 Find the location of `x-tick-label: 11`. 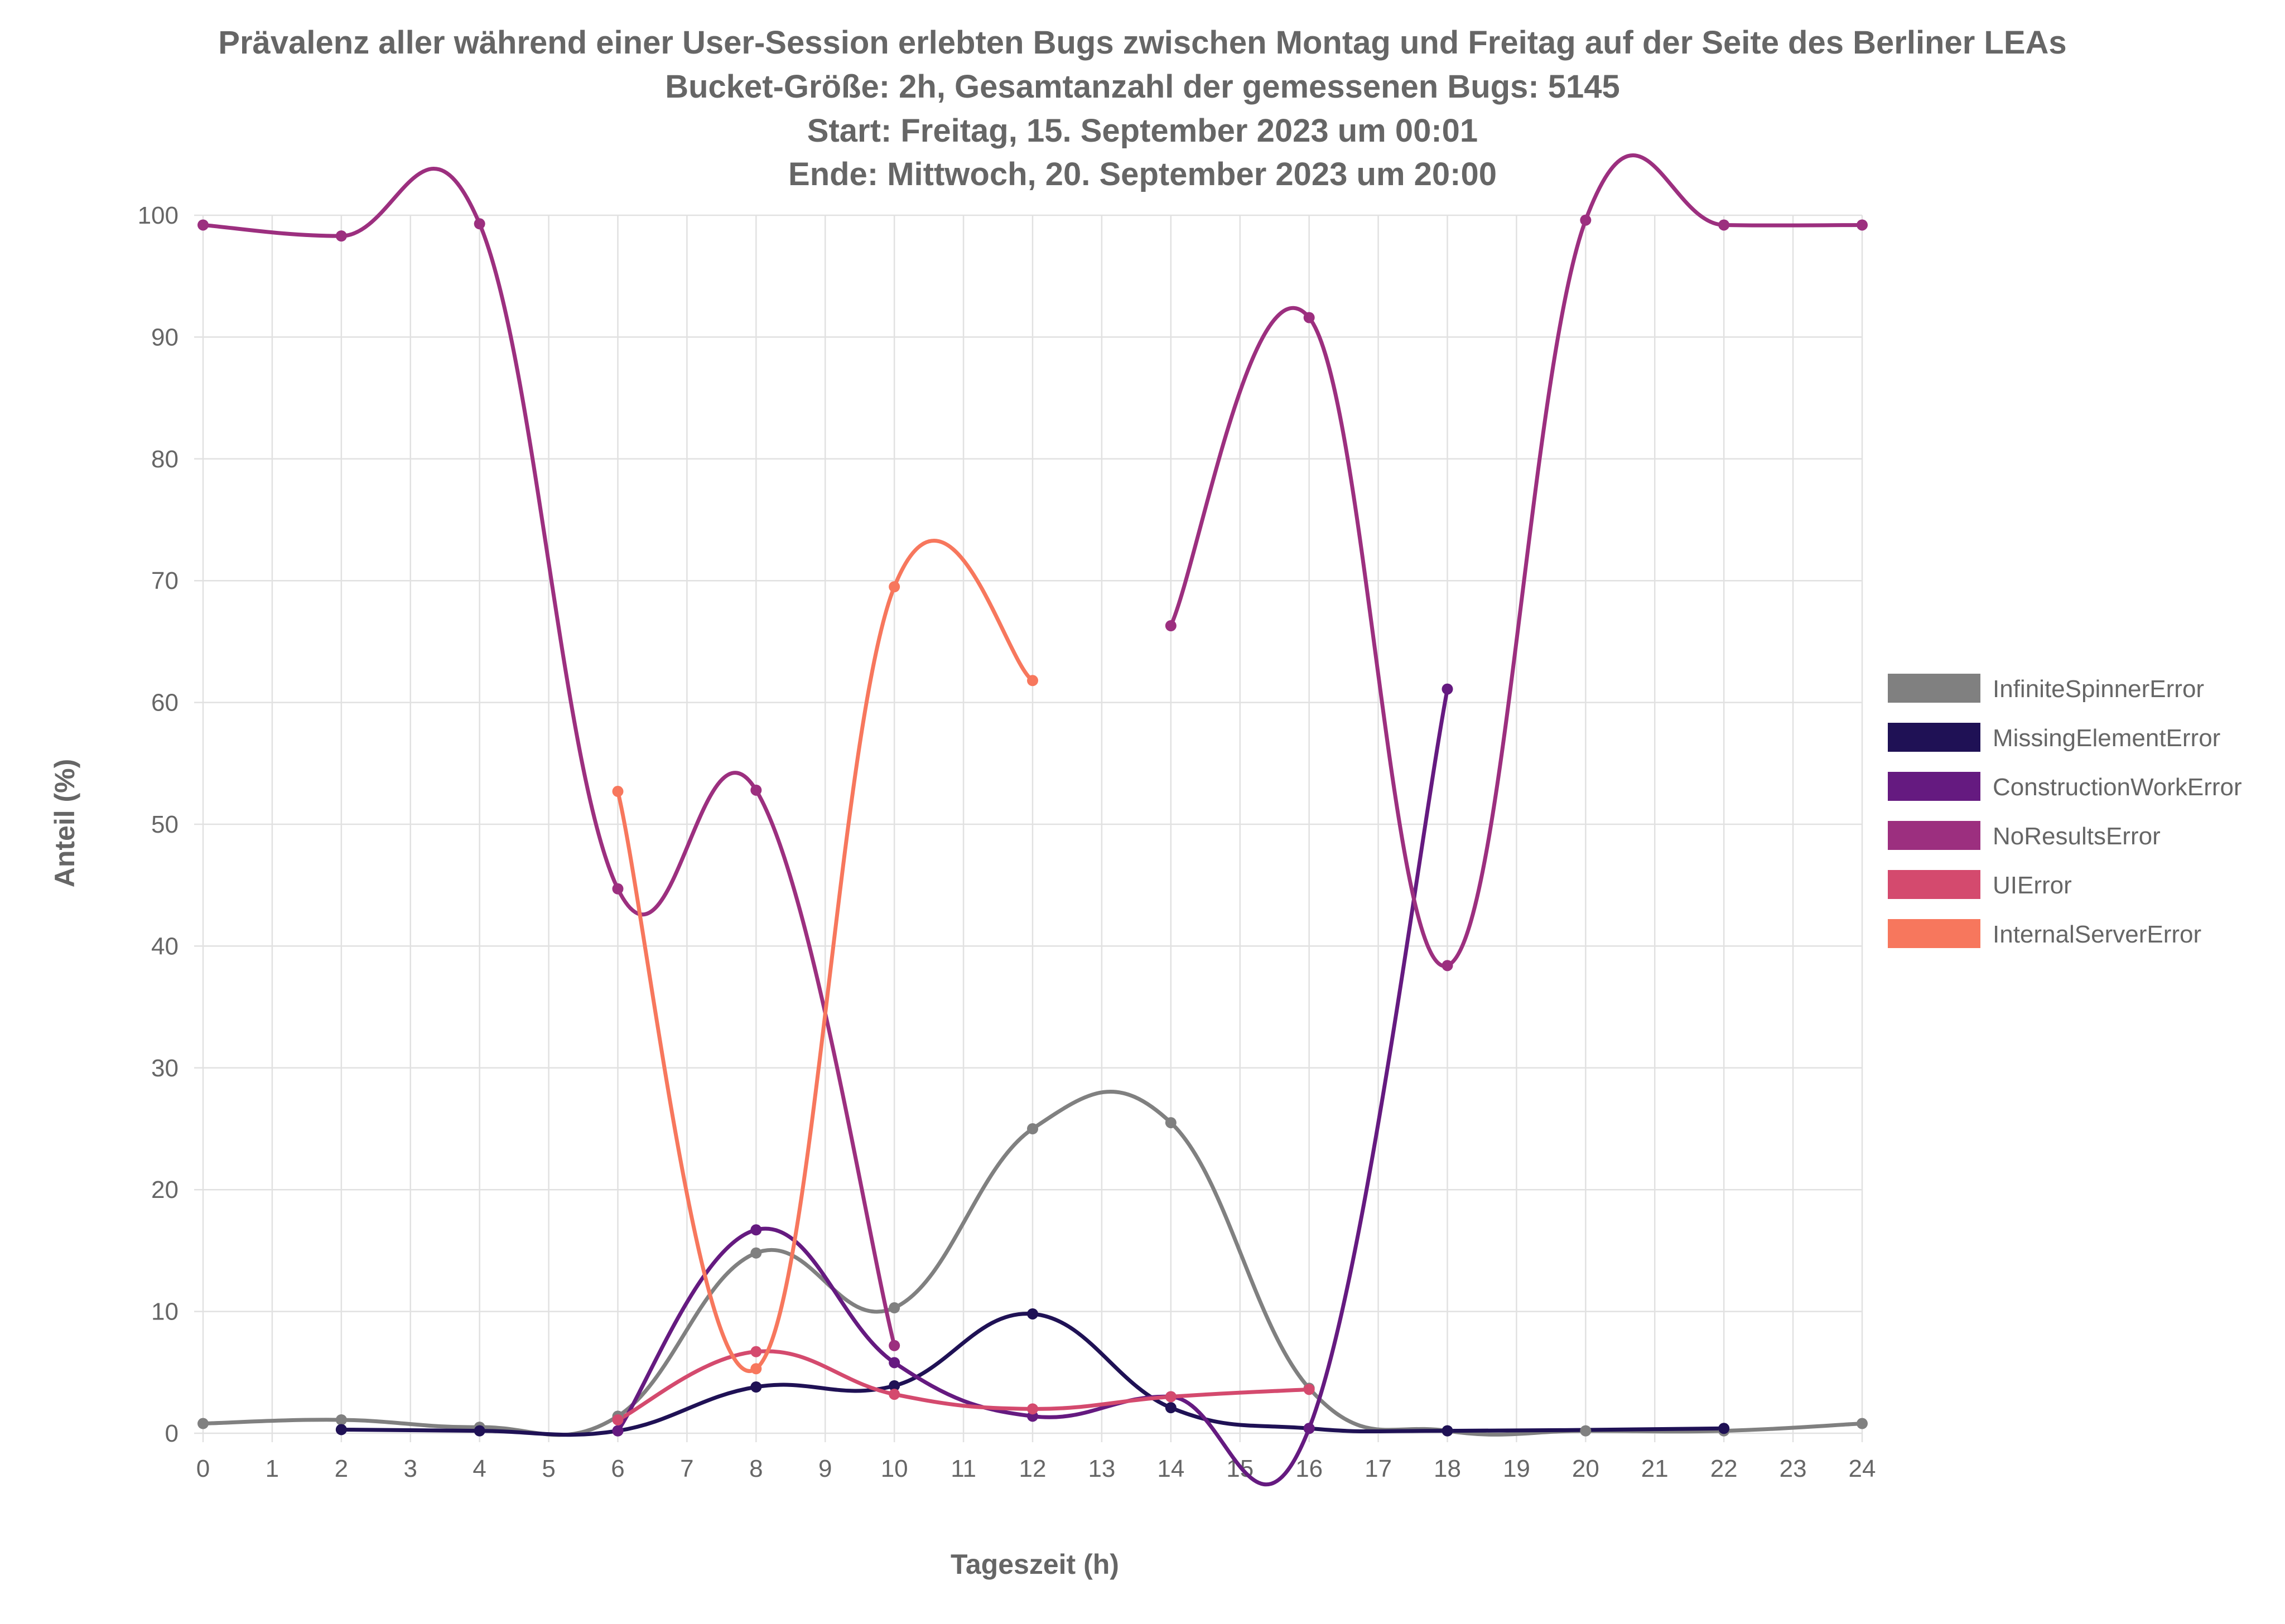

x-tick-label: 11 is located at coordinates (963, 1469).